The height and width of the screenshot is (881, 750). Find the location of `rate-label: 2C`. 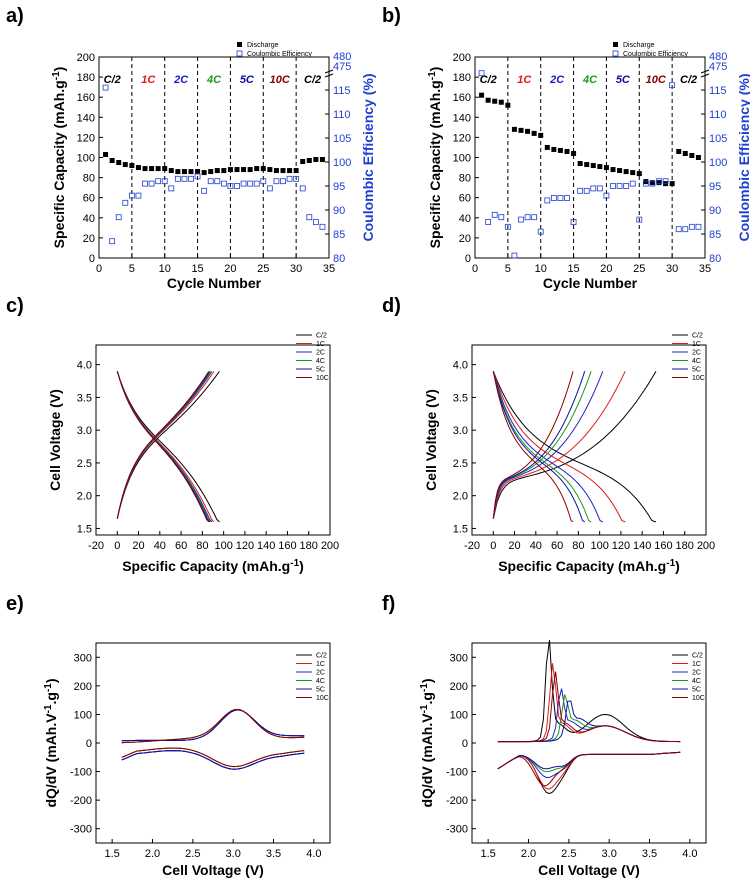

rate-label: 2C is located at coordinates (557, 80).